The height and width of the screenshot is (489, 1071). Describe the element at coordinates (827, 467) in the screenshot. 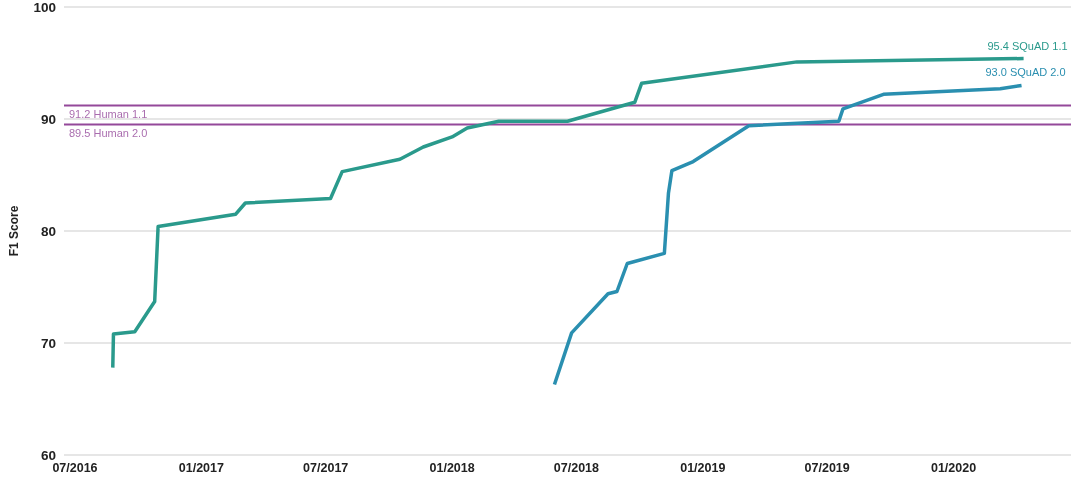

I see `x-tick-label: 07/2019` at that location.